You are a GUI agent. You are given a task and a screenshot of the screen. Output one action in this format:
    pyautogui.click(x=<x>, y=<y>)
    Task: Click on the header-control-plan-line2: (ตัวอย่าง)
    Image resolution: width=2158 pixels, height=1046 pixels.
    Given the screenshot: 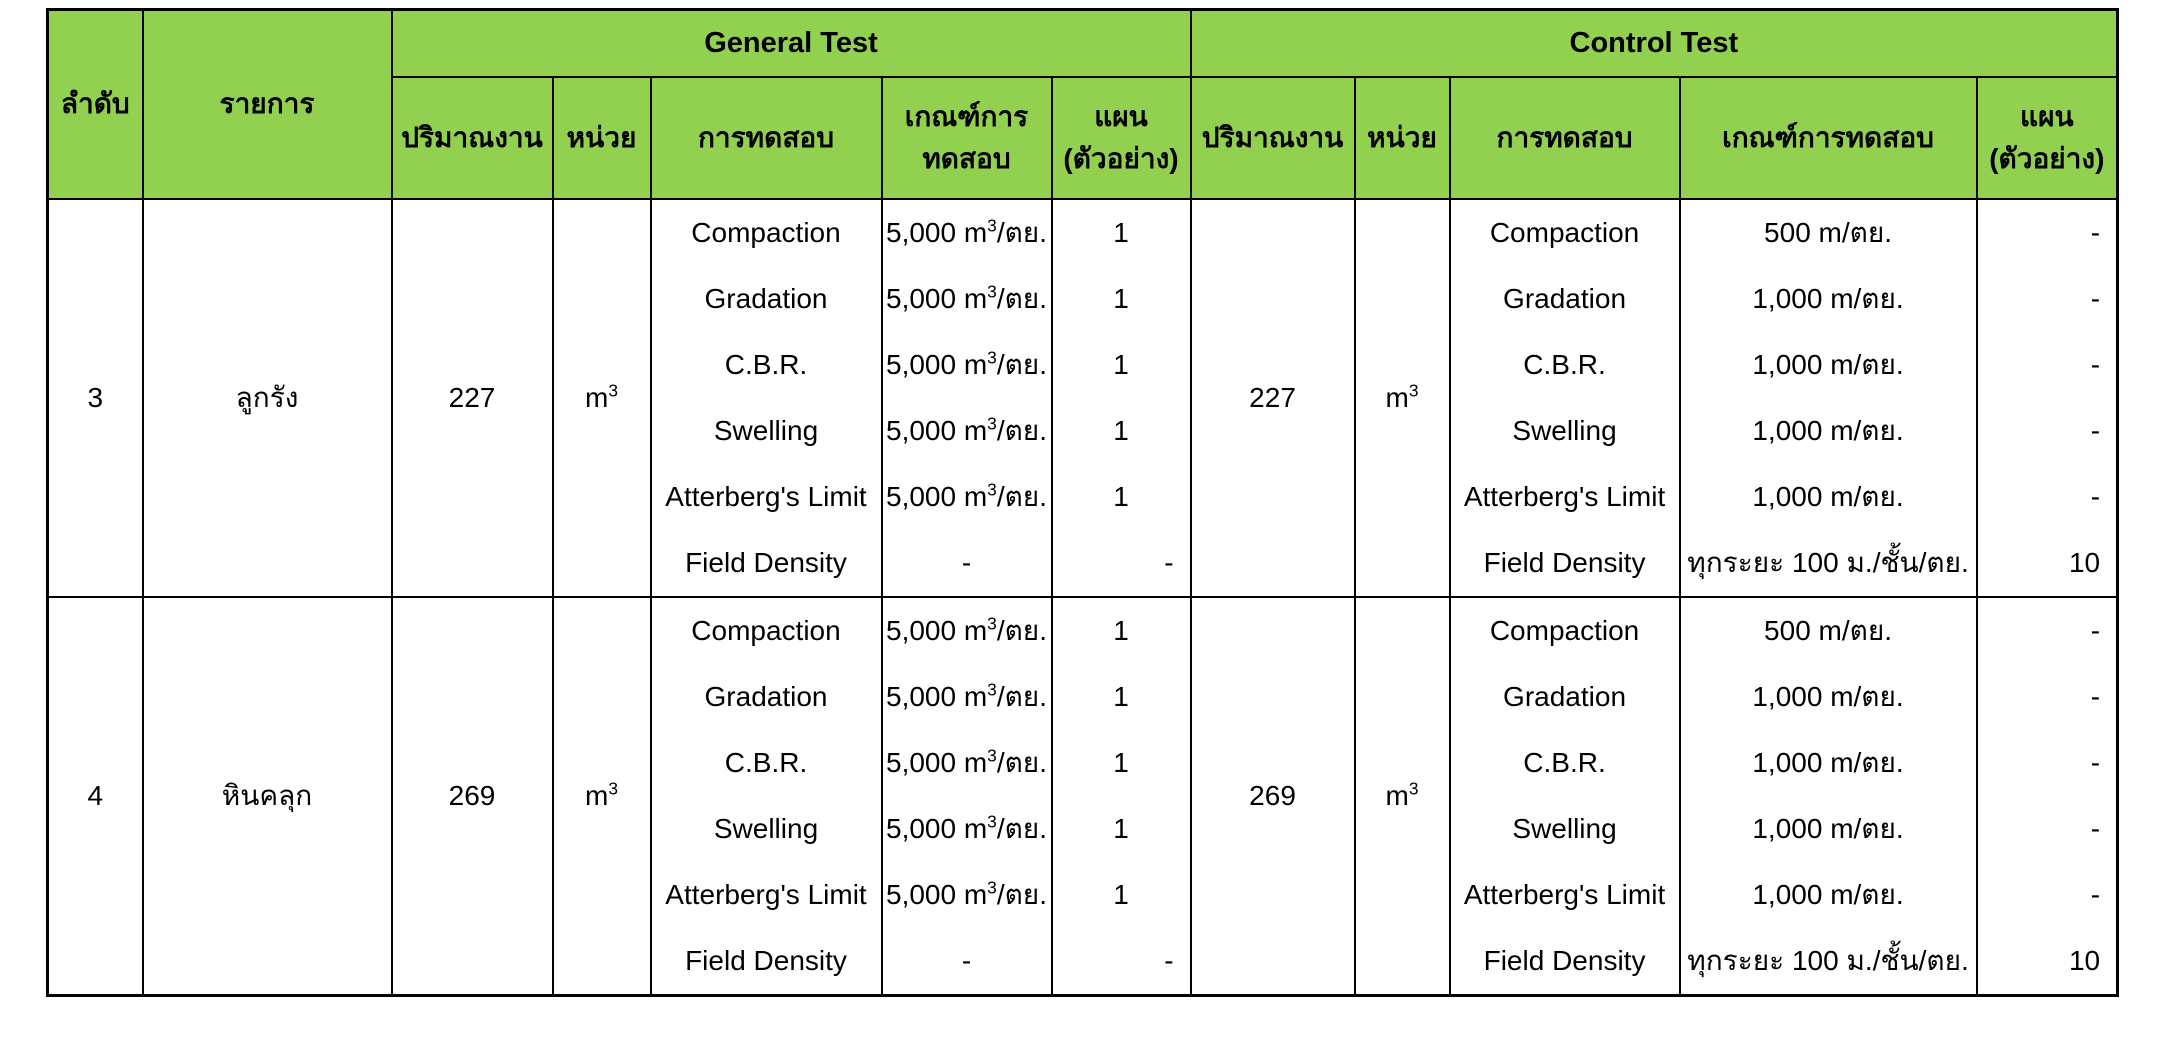 What is the action you would take?
    pyautogui.click(x=2047, y=158)
    